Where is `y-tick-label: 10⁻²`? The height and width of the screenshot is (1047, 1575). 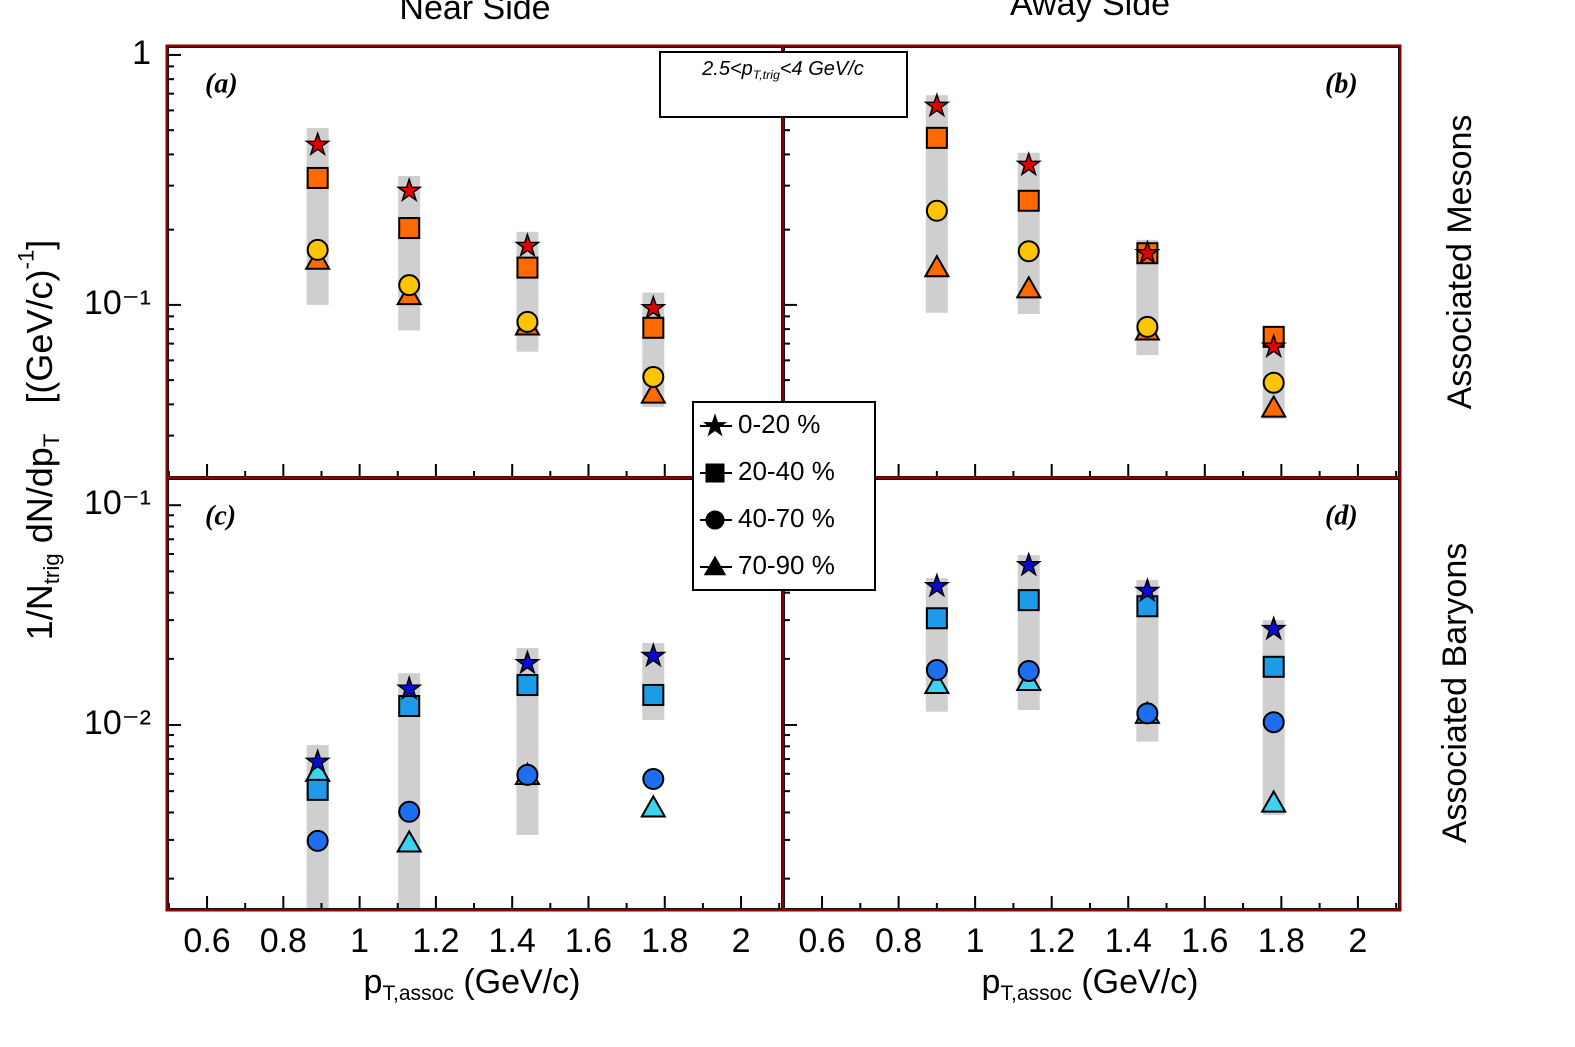
y-tick-label: 10⁻² is located at coordinates (117, 723).